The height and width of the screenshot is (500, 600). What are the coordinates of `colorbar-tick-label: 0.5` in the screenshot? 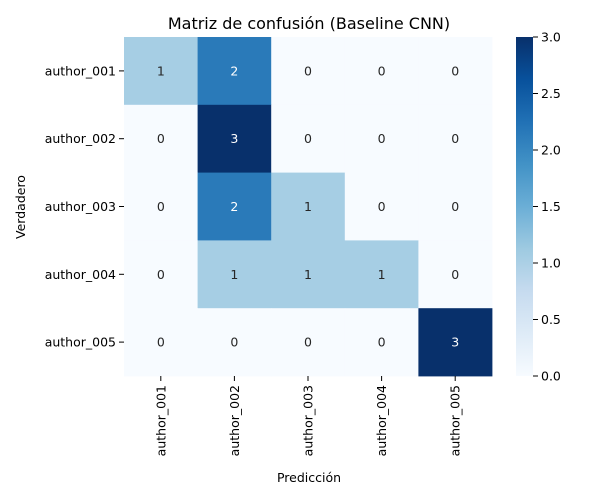 It's located at (551, 319).